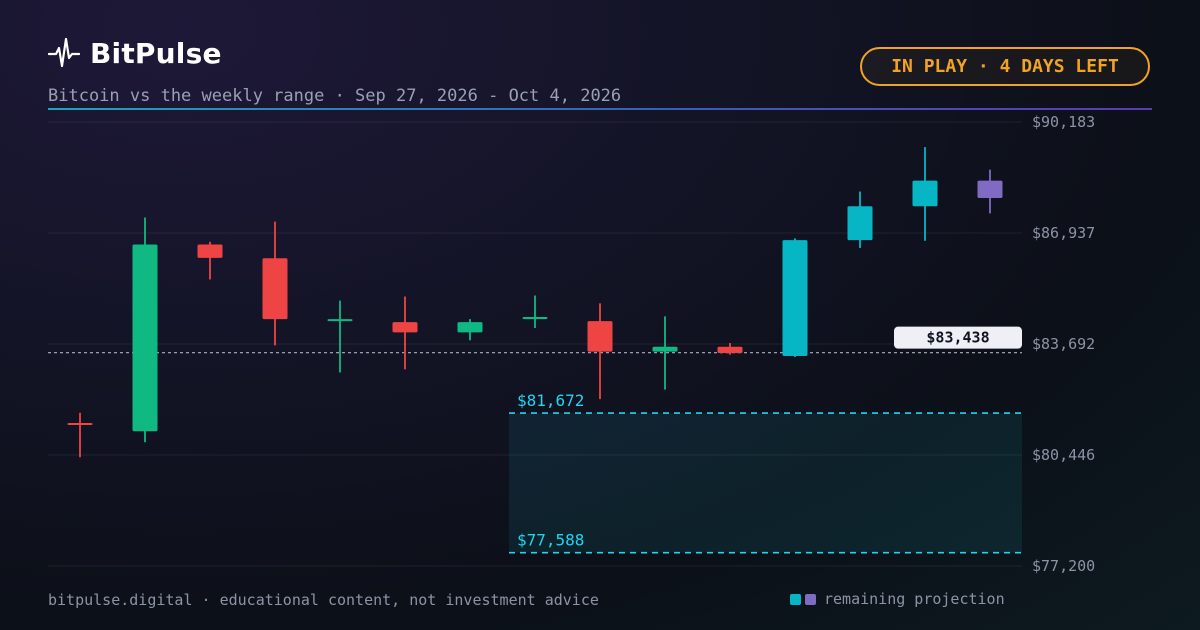  I want to click on y-tick-label: $80,446, so click(1063, 455).